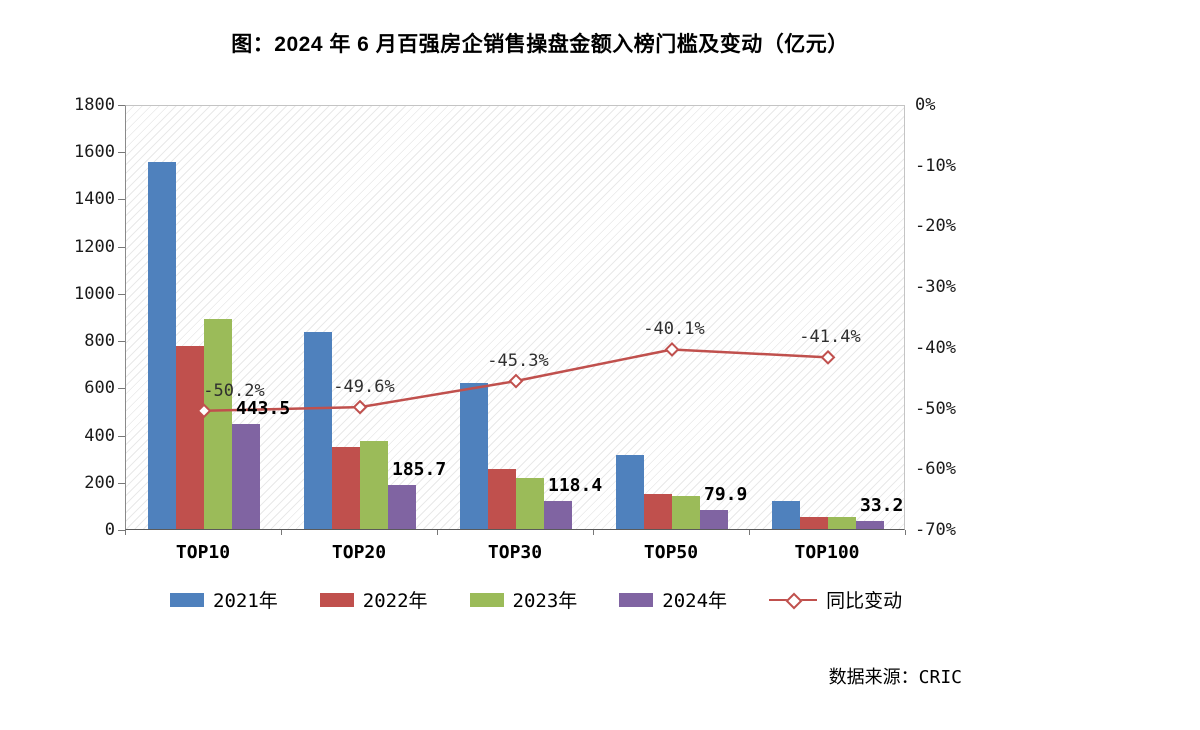 This screenshot has height=730, width=1200. I want to click on bar-value-label: 443.5, so click(263, 409).